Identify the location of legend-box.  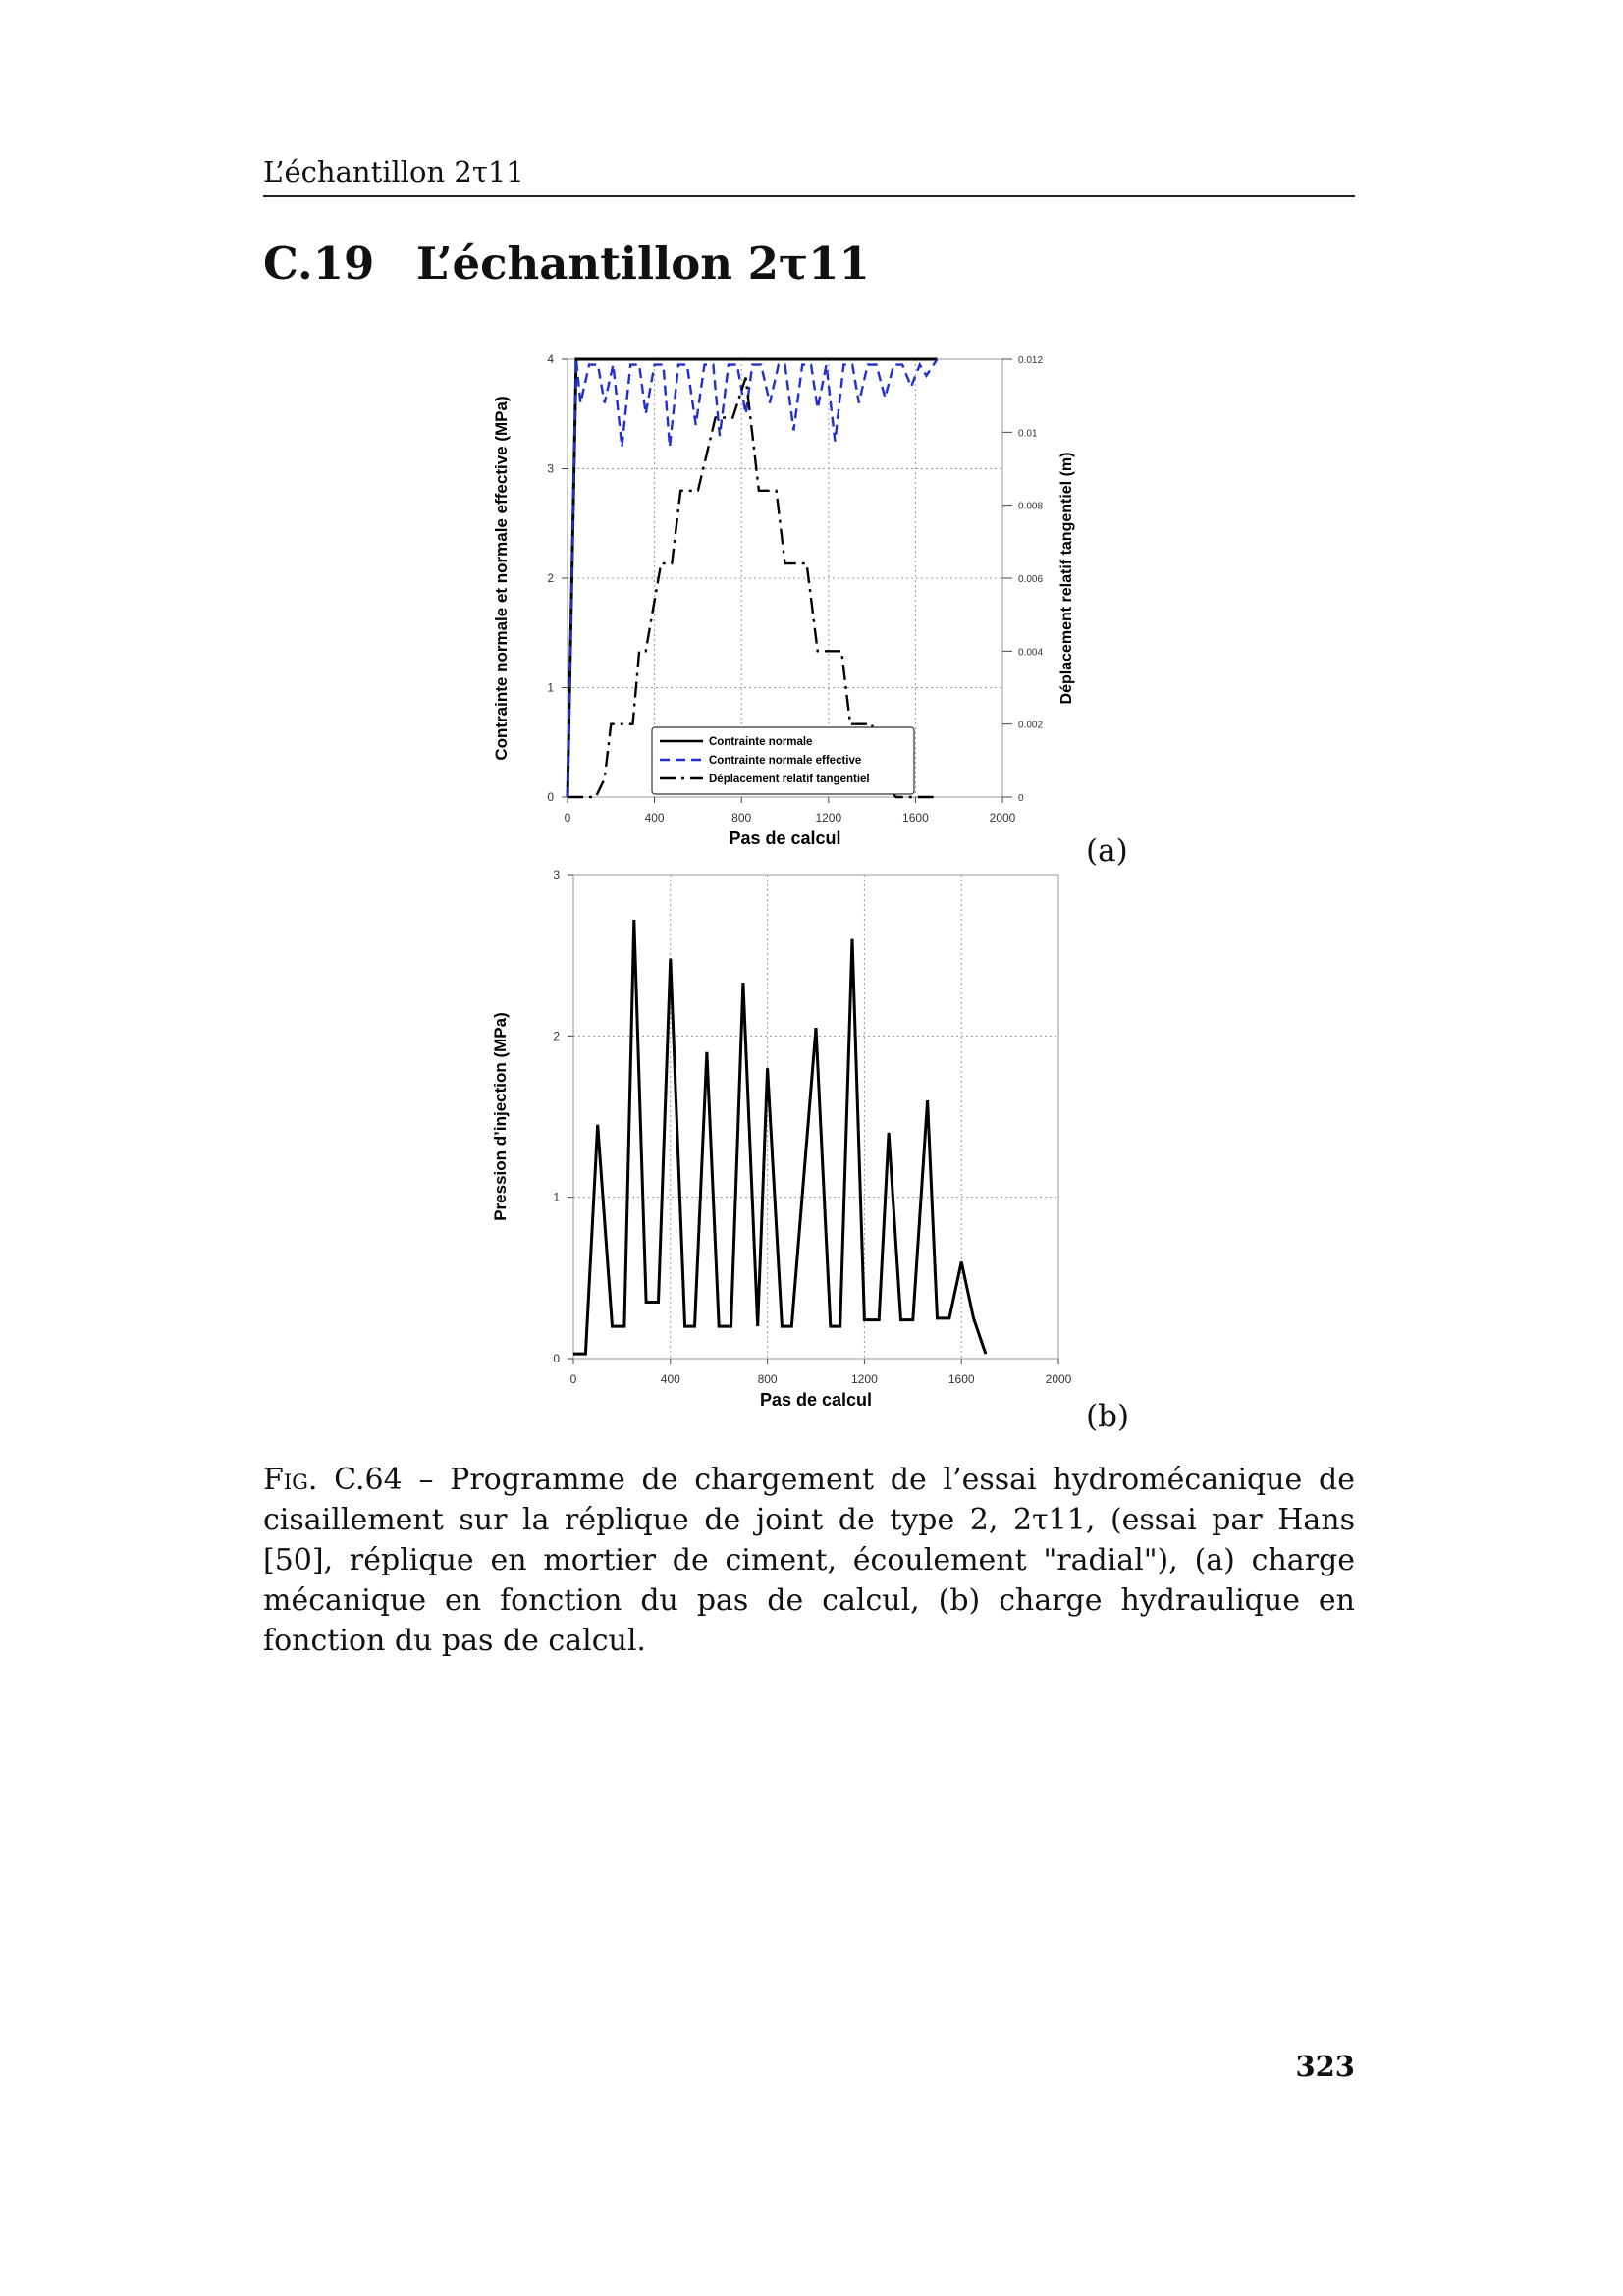
(783, 760).